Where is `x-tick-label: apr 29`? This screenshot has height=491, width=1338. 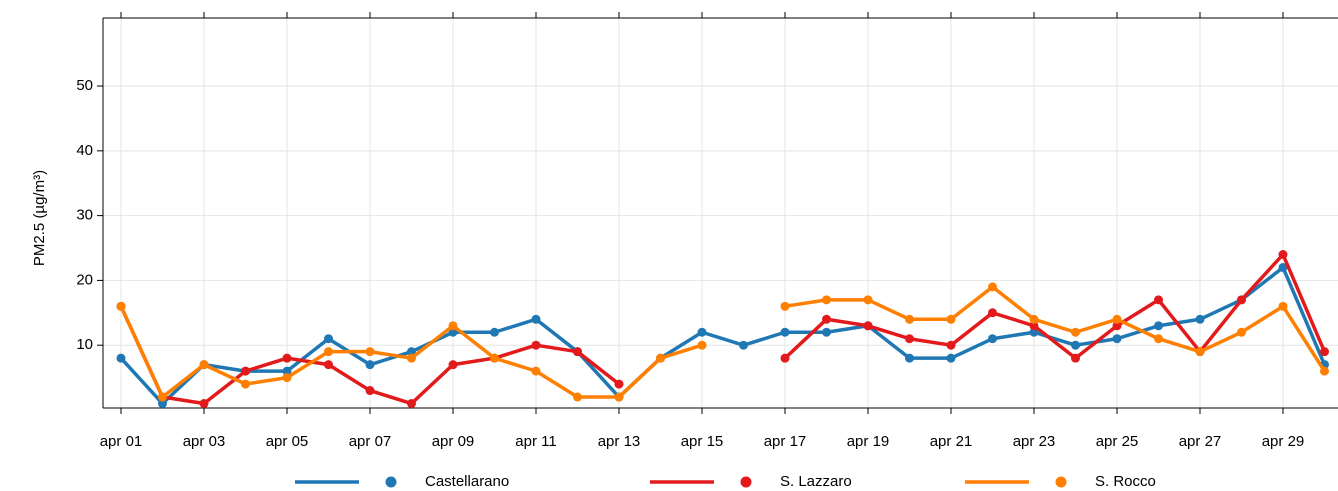
x-tick-label: apr 29 is located at coordinates (1283, 441).